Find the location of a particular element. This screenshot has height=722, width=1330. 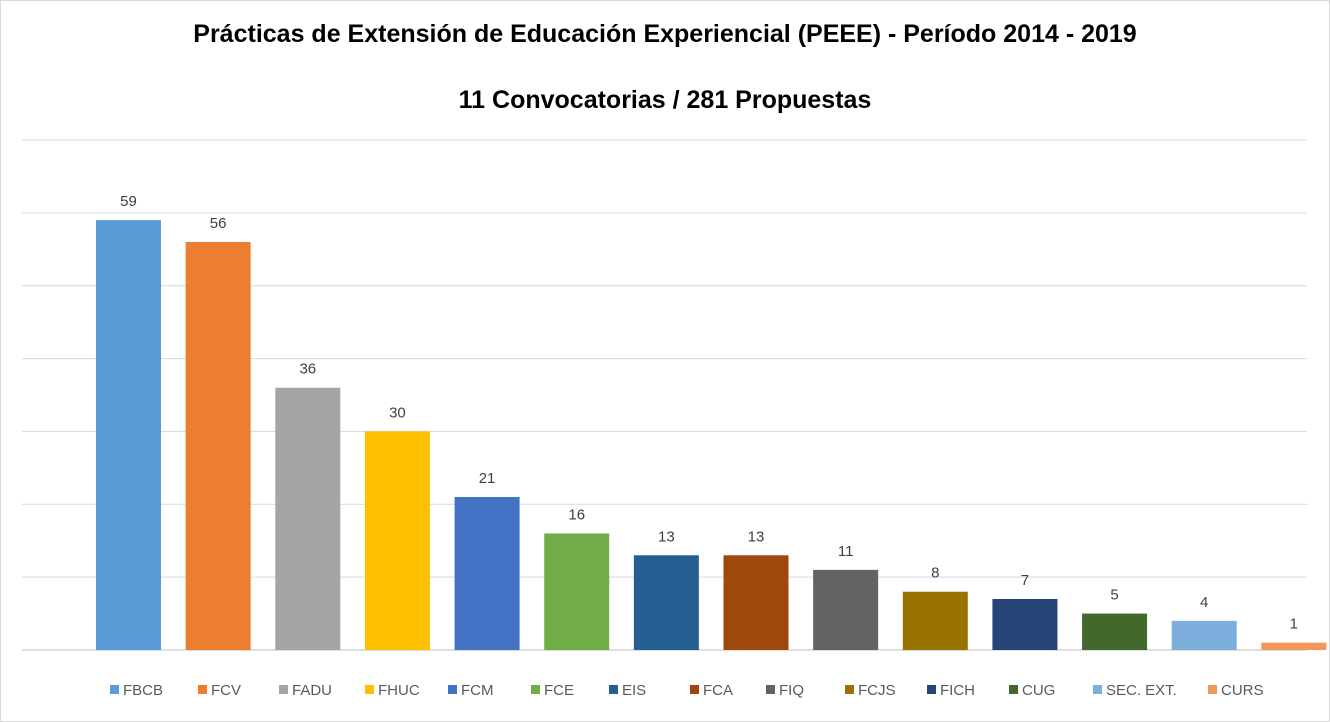

data-label: 36 is located at coordinates (307, 369).